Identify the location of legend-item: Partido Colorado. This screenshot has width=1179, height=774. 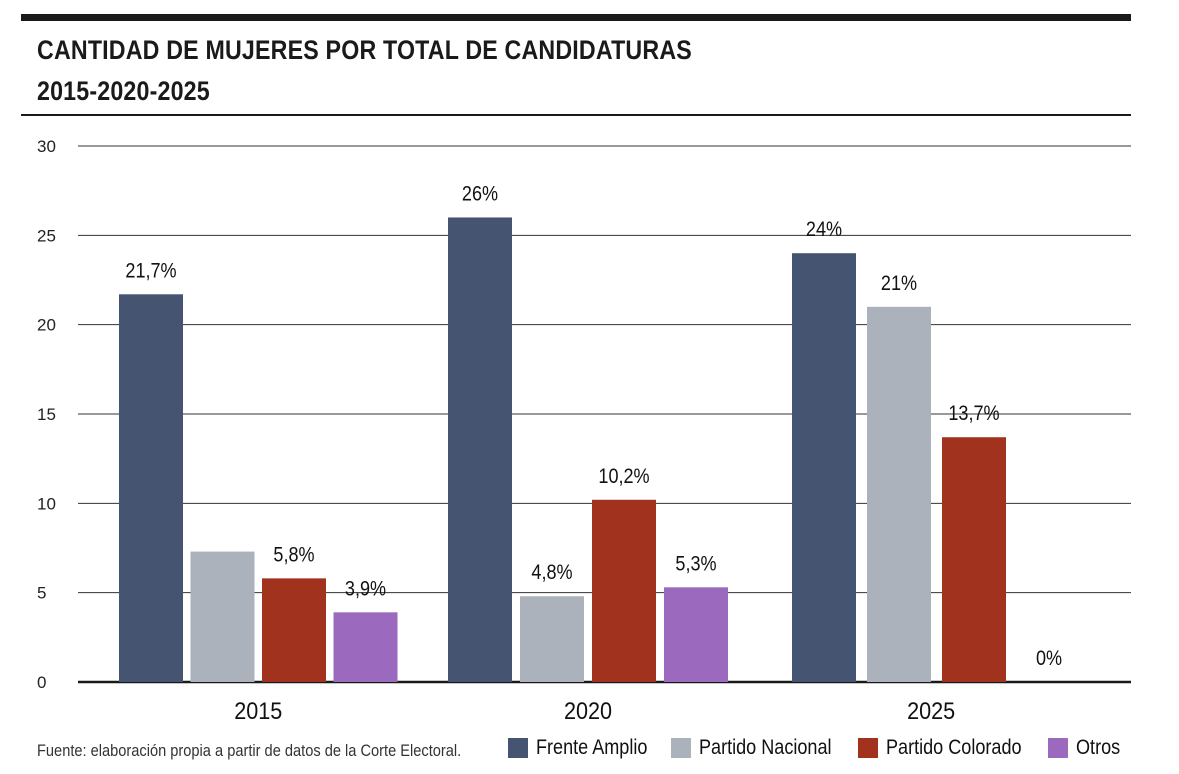
(946, 748).